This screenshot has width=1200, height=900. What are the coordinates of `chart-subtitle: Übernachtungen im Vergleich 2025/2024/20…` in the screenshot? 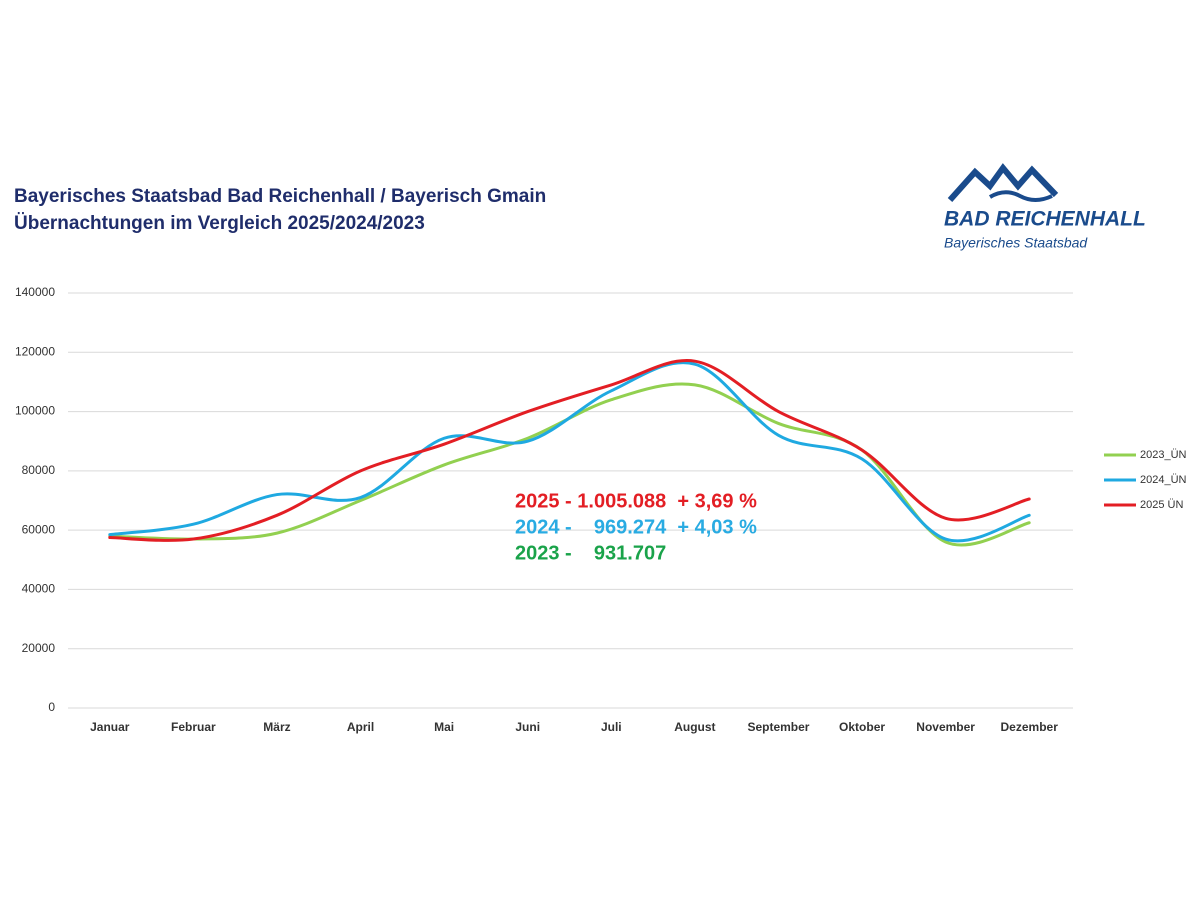 It's located at (219, 223).